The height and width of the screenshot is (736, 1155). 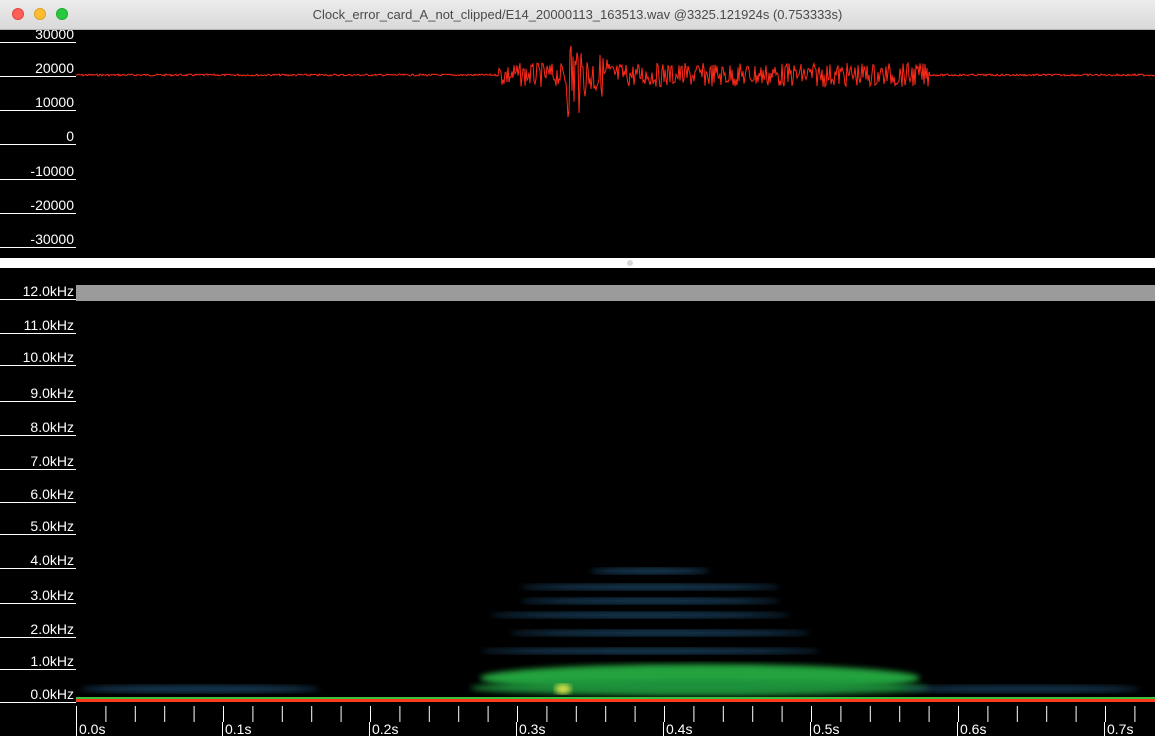 I want to click on zoom-window-button, so click(x=62, y=14).